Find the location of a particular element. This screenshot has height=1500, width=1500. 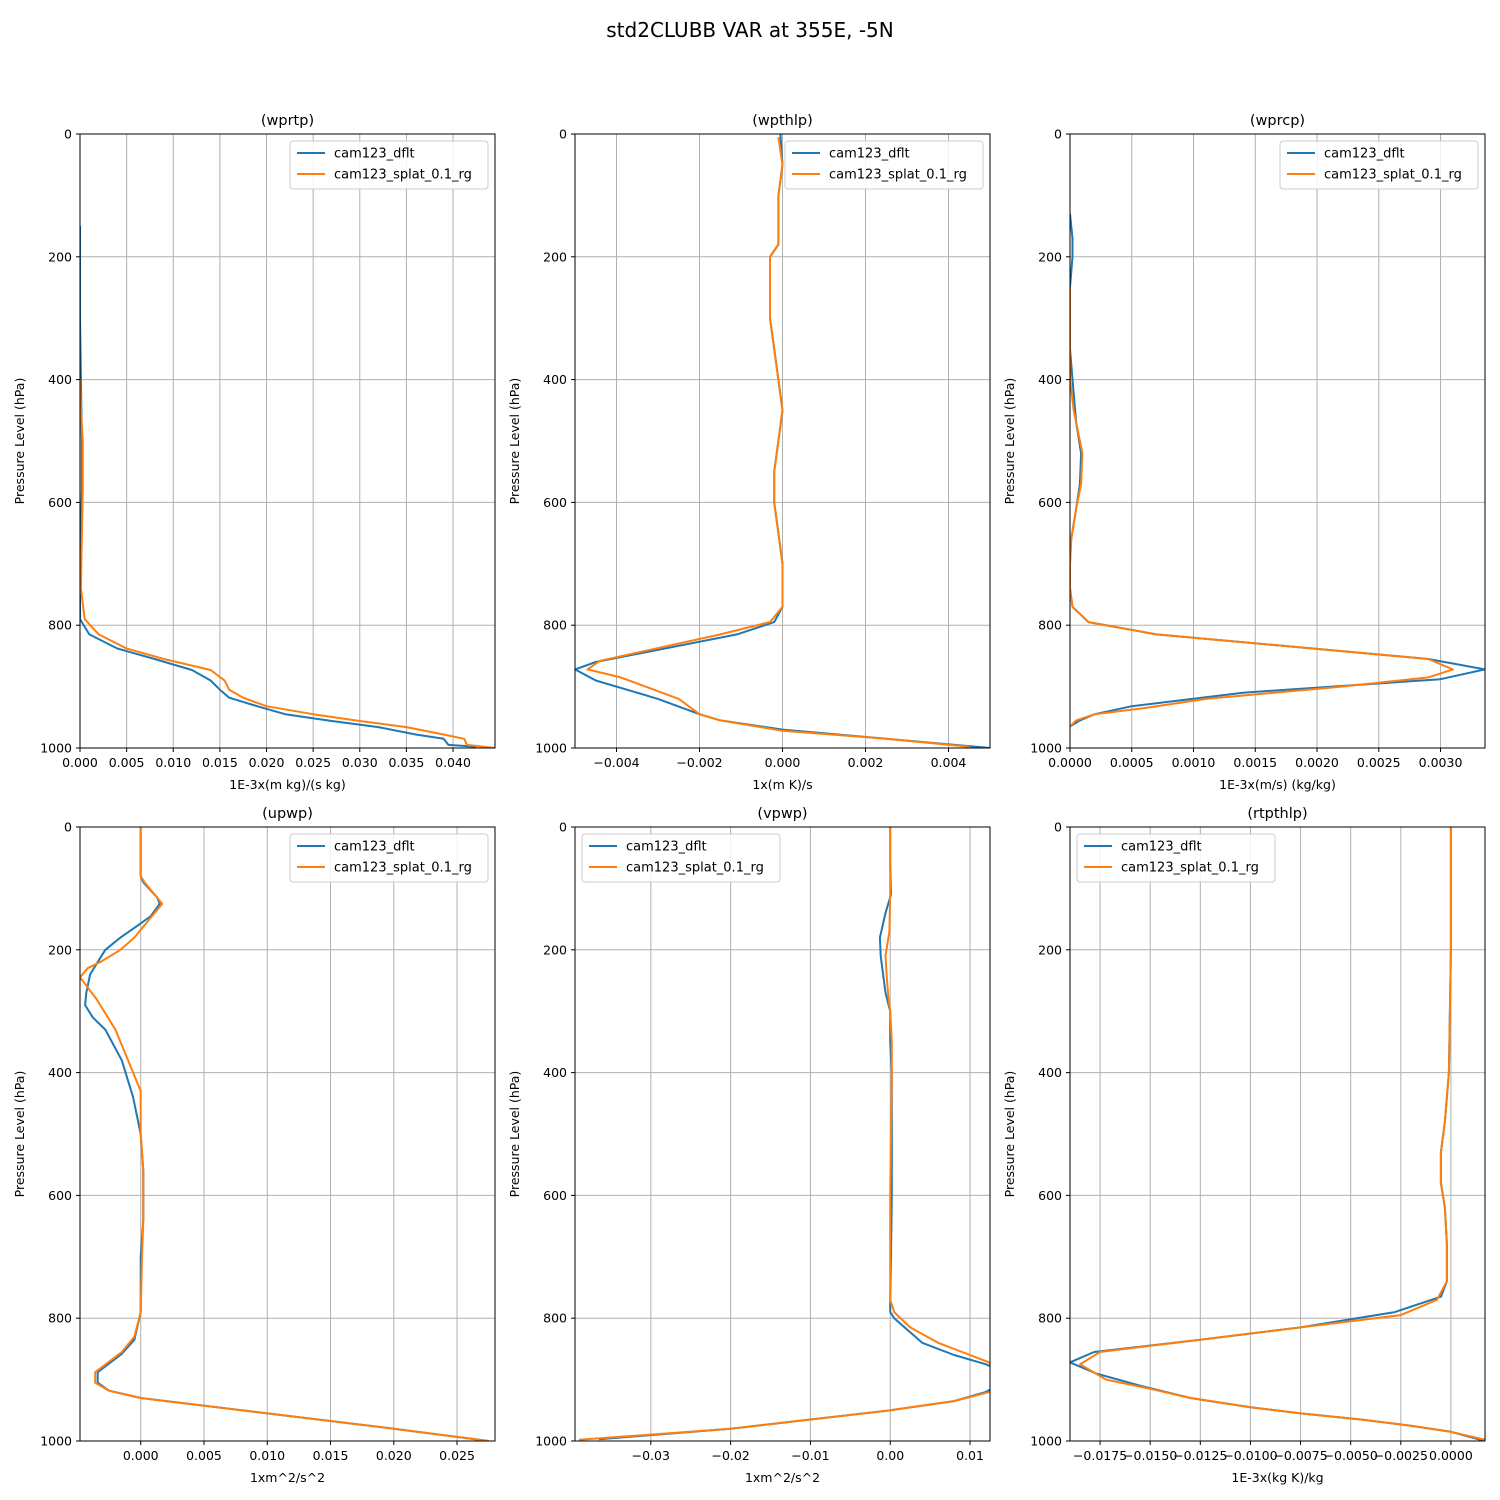

x-tick-label: −0.0150 is located at coordinates (1150, 1455).